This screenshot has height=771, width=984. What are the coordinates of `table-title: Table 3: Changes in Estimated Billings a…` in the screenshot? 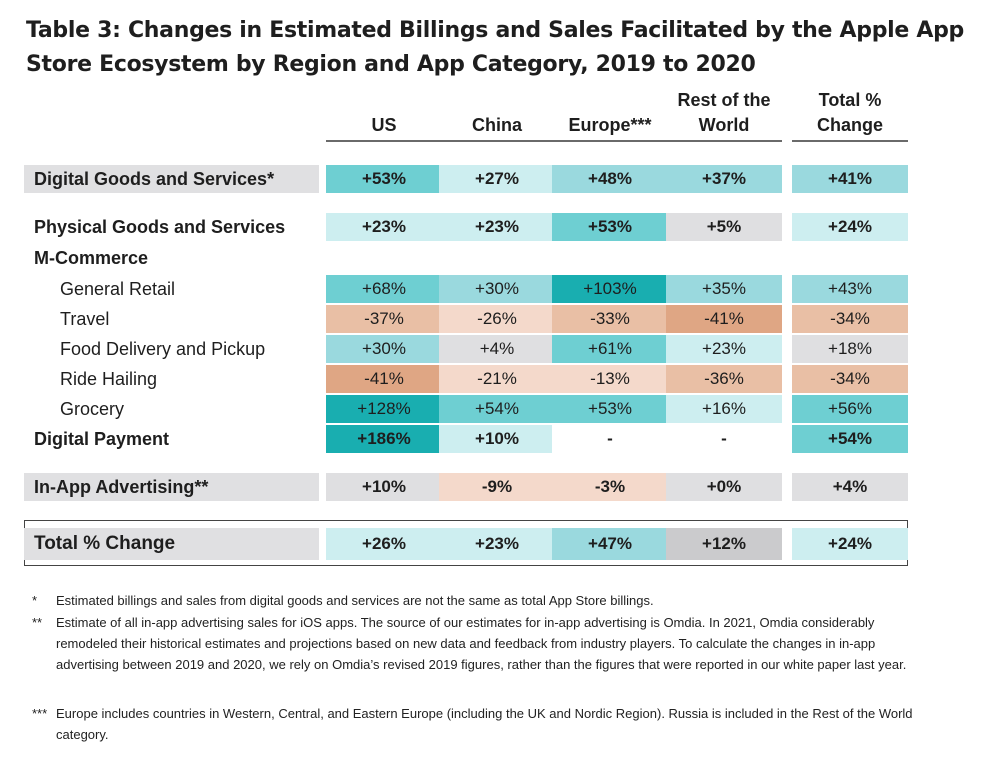 It's located at (495, 47).